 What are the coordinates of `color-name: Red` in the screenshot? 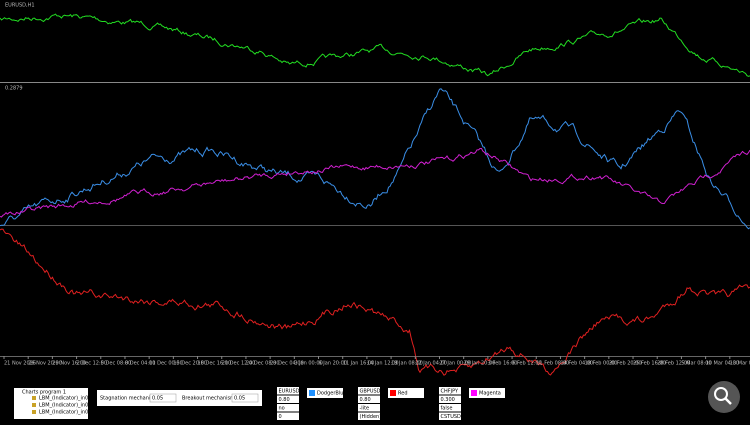 It's located at (403, 394).